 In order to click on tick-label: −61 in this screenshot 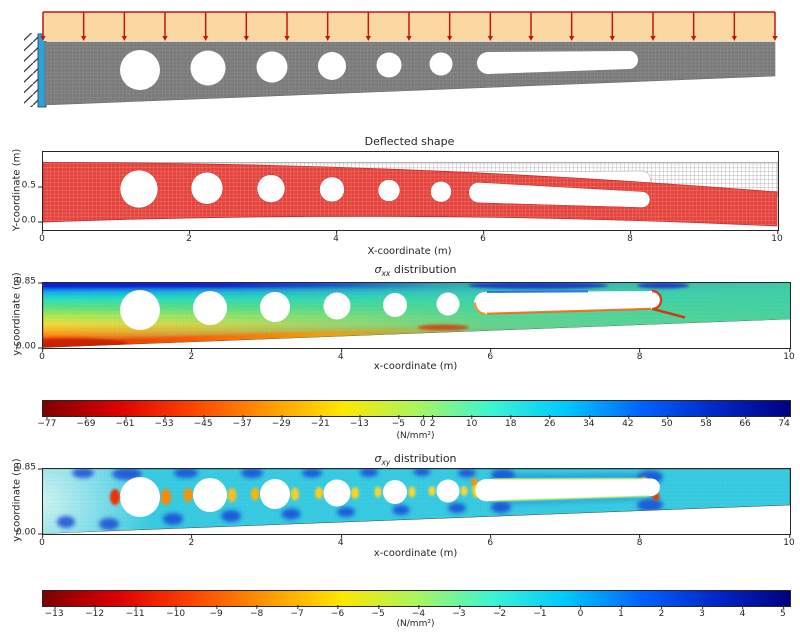, I will do `click(125, 422)`.